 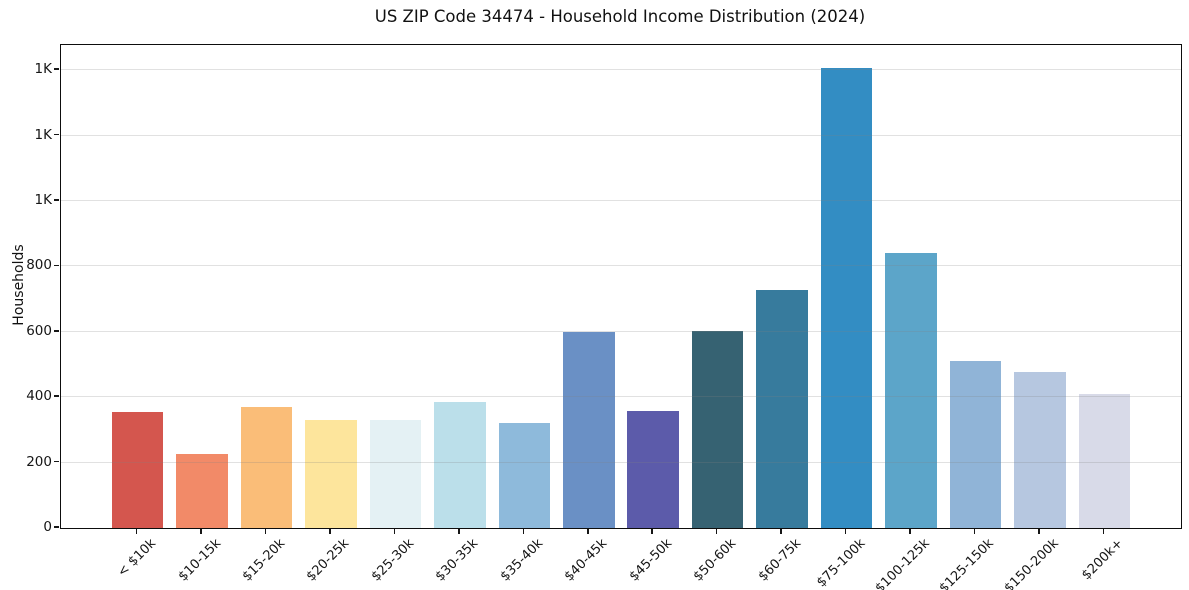 I want to click on bar-$15-20k, so click(x=266, y=467).